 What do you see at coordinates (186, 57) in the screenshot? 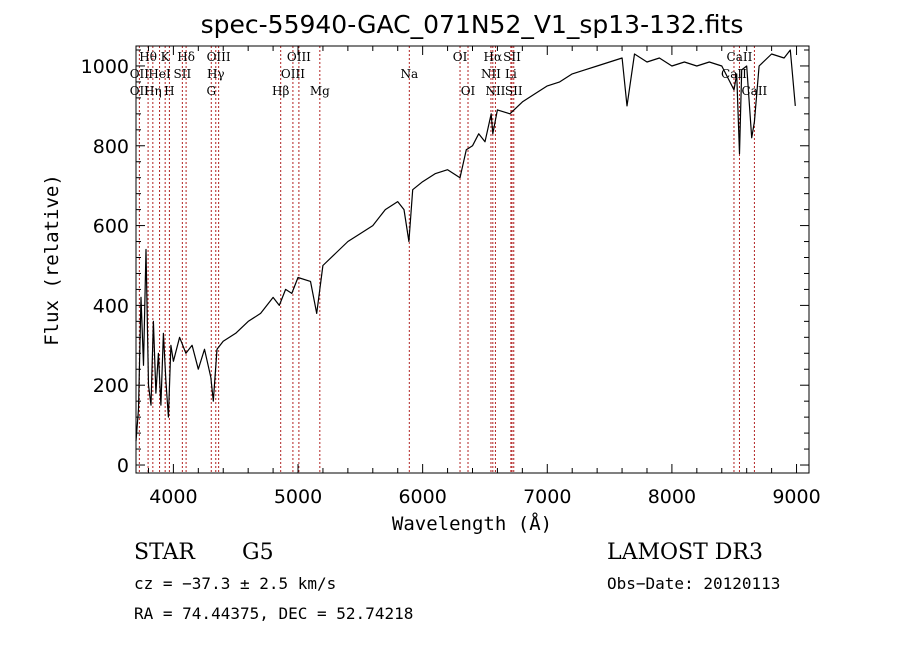
I see `line-label: Hδ` at bounding box center [186, 57].